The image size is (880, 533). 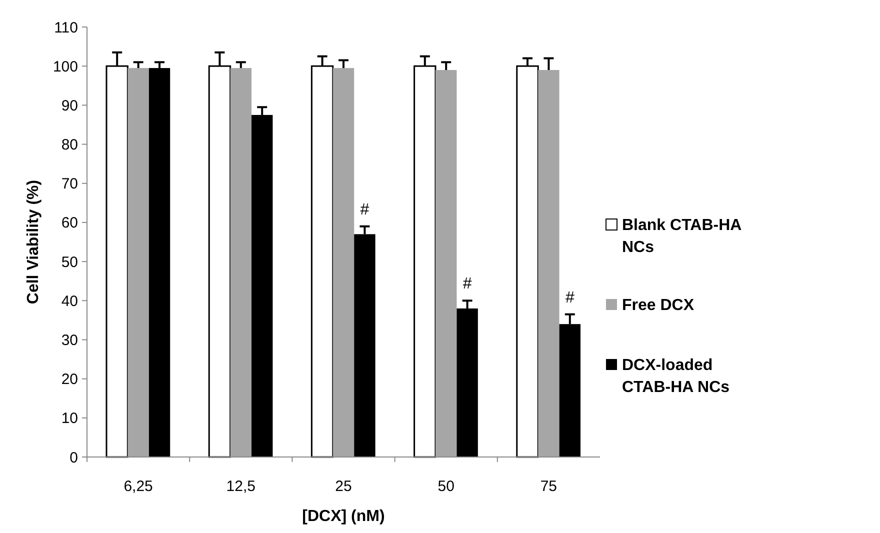 I want to click on legend-label: Blank CTAB-HA NCs, so click(x=682, y=236).